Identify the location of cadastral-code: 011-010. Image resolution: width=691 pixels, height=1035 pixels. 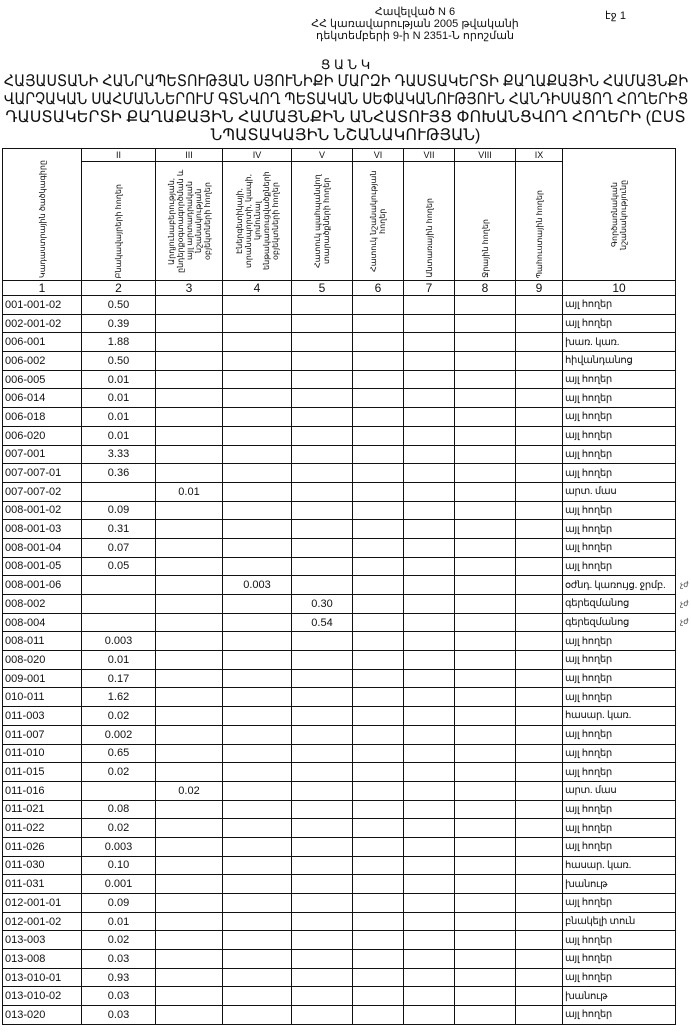
(42, 753).